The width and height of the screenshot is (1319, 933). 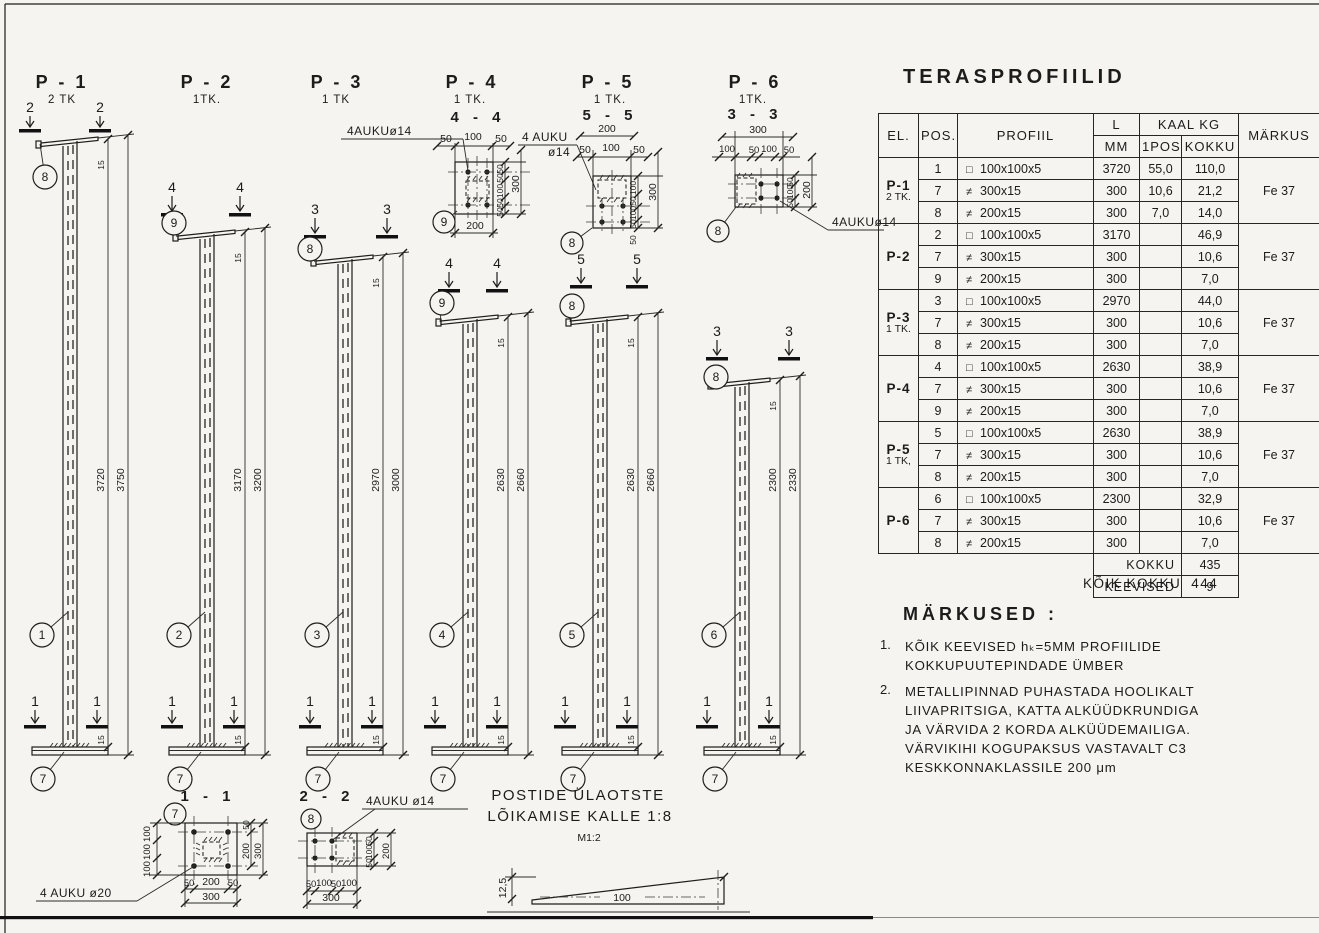 What do you see at coordinates (793, 480) in the screenshot?
I see `length-total-dim: 2330` at bounding box center [793, 480].